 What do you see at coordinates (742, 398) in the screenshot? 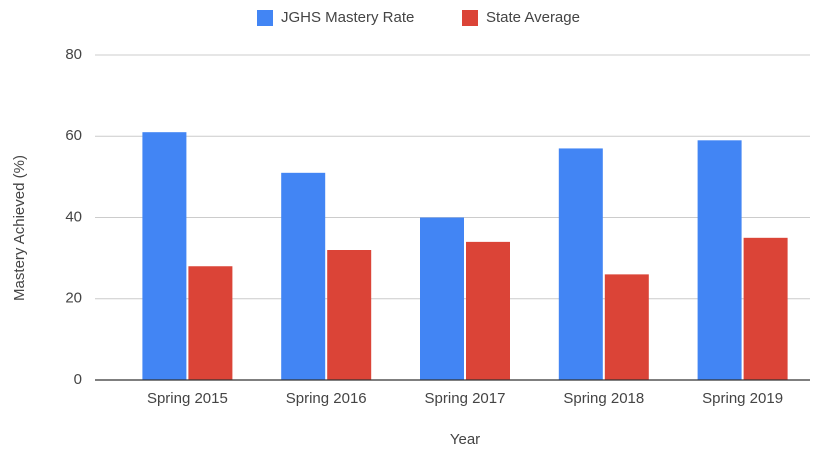
I see `x-tick-label: Spring 2019` at bounding box center [742, 398].